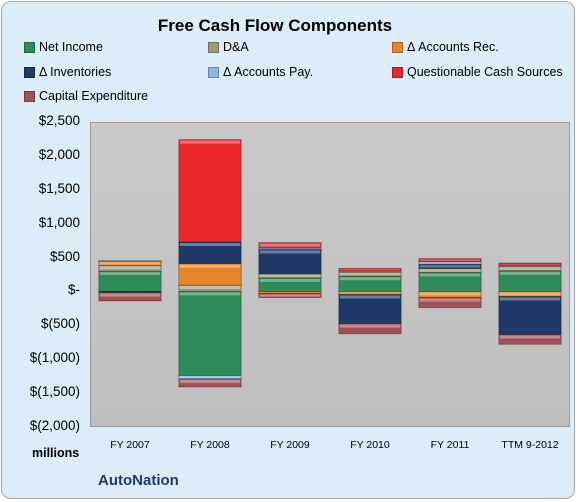  Describe the element at coordinates (275, 25) in the screenshot. I see `chart-title: Free Cash Flow Components` at that location.